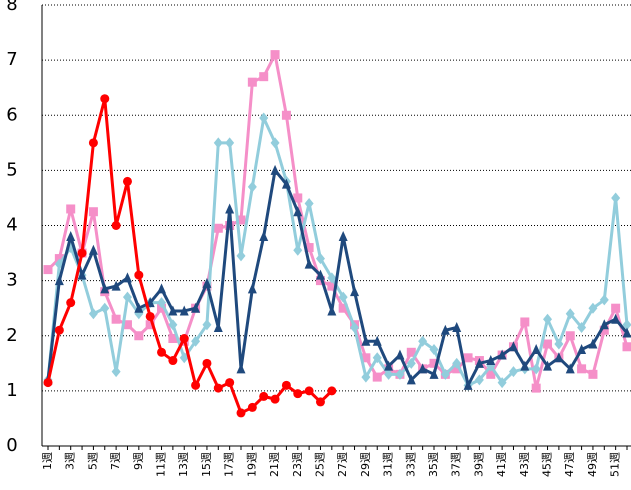 The image size is (631, 490). I want to click on x-tick-label: 5週, so click(92, 461).